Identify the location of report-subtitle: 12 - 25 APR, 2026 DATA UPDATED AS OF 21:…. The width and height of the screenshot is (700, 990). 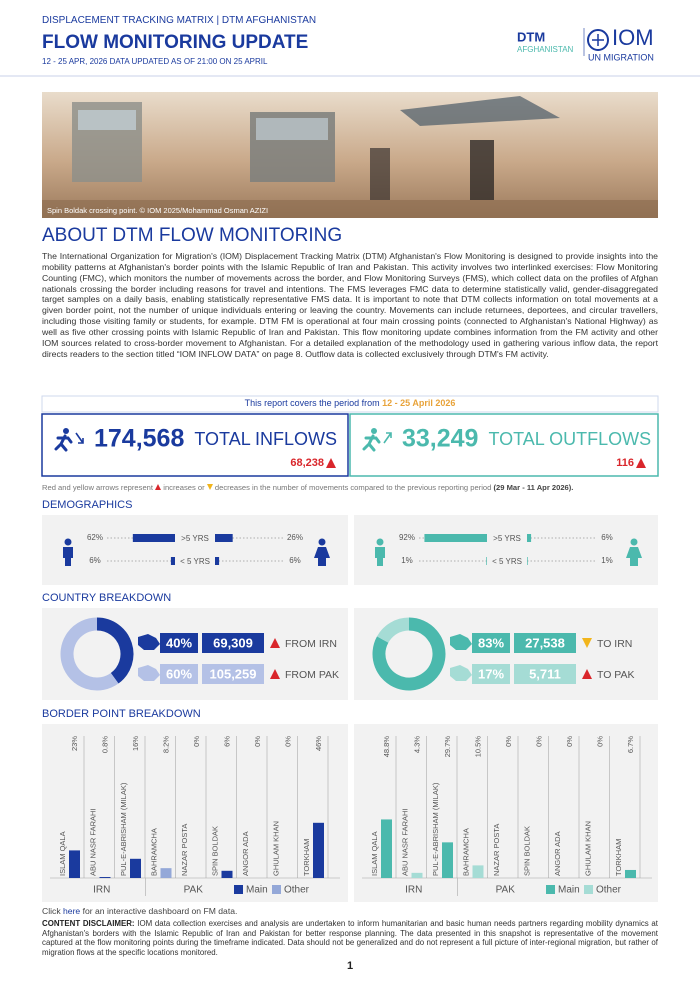
(155, 61).